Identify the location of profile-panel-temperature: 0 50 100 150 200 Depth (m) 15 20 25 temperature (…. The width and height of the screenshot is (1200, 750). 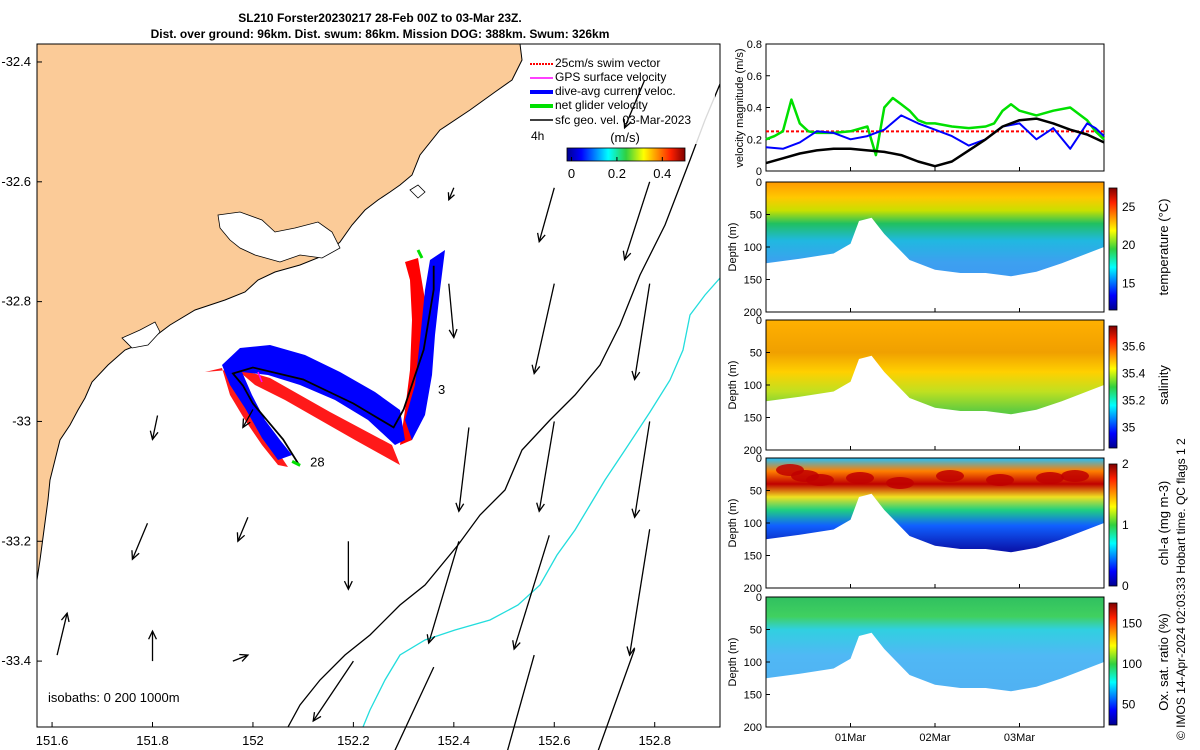
(949, 248).